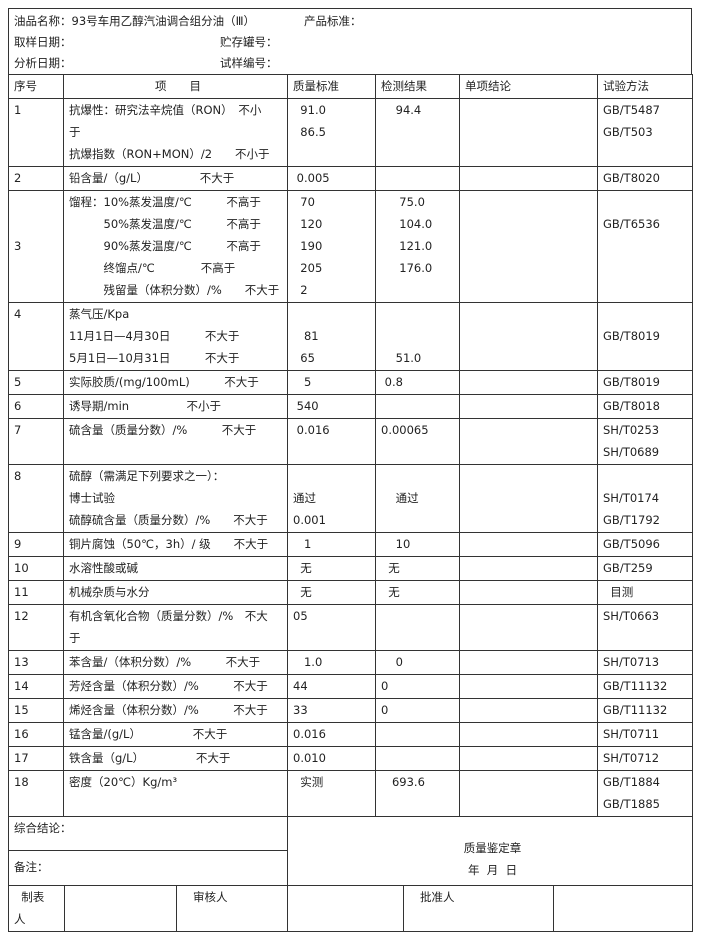  I want to click on method-line: SH/T0713, so click(631, 662).